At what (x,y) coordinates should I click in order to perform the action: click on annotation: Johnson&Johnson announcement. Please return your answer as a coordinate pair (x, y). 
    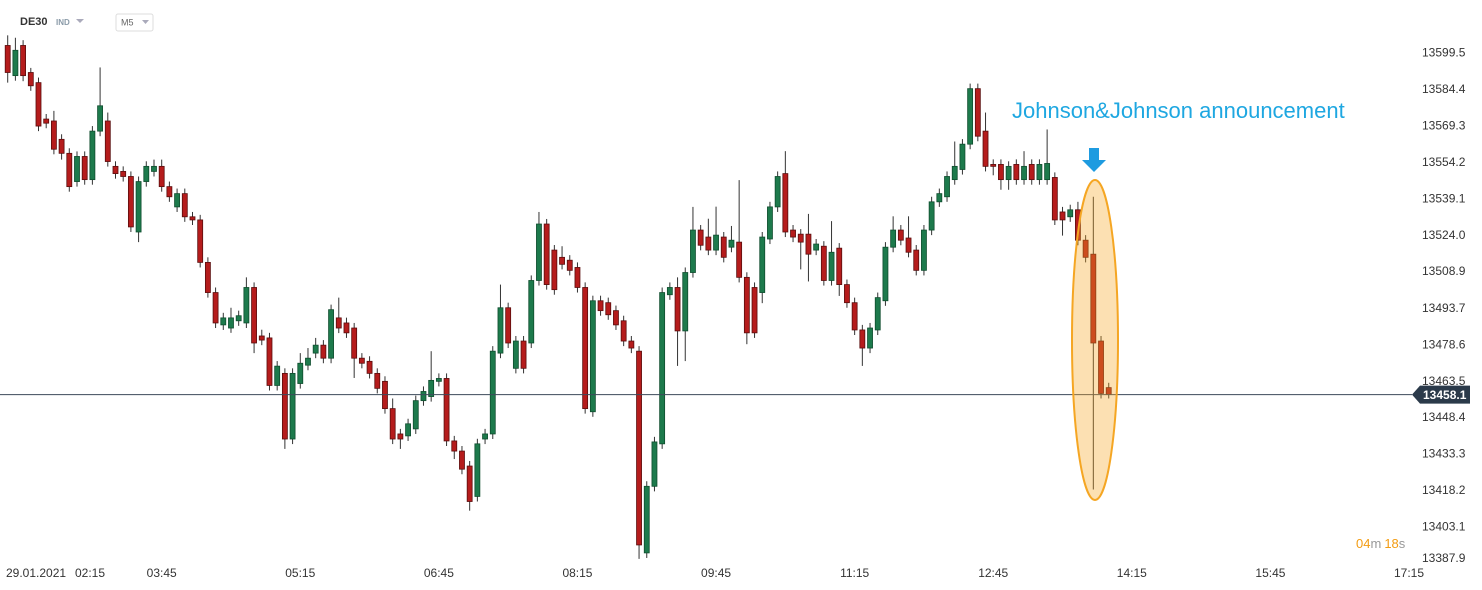
    Looking at the image, I should click on (1178, 110).